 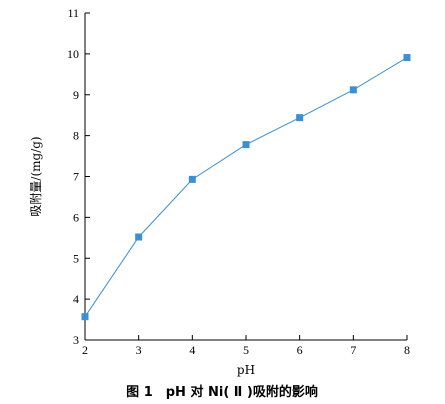 What do you see at coordinates (300, 350) in the screenshot?
I see `x-tick-label: 6` at bounding box center [300, 350].